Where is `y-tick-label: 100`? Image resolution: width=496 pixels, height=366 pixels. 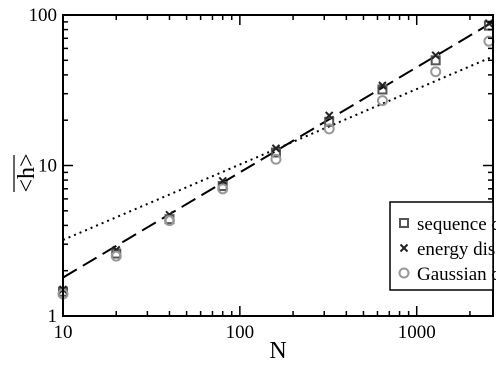
y-tick-label: 100 is located at coordinates (43, 15).